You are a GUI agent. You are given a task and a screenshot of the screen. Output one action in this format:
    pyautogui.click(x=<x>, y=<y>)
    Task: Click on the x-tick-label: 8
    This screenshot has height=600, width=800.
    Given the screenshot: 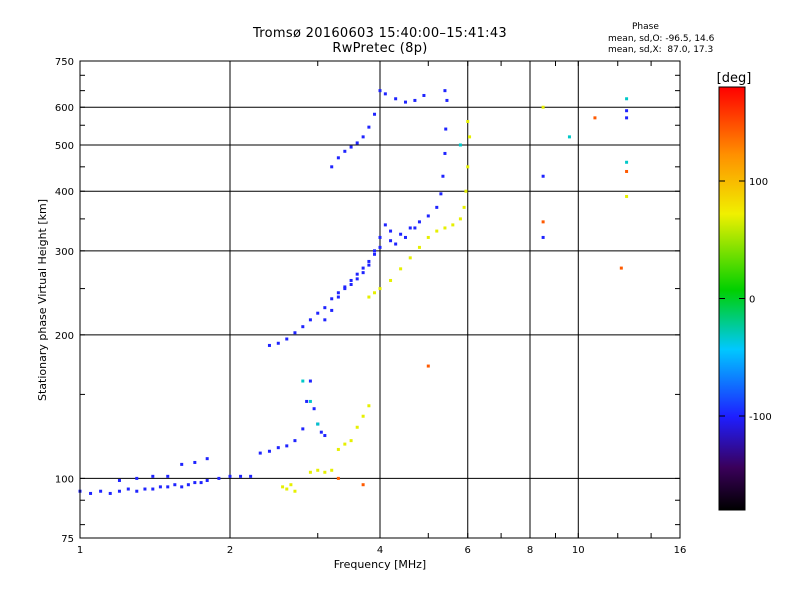 What is the action you would take?
    pyautogui.click(x=530, y=550)
    